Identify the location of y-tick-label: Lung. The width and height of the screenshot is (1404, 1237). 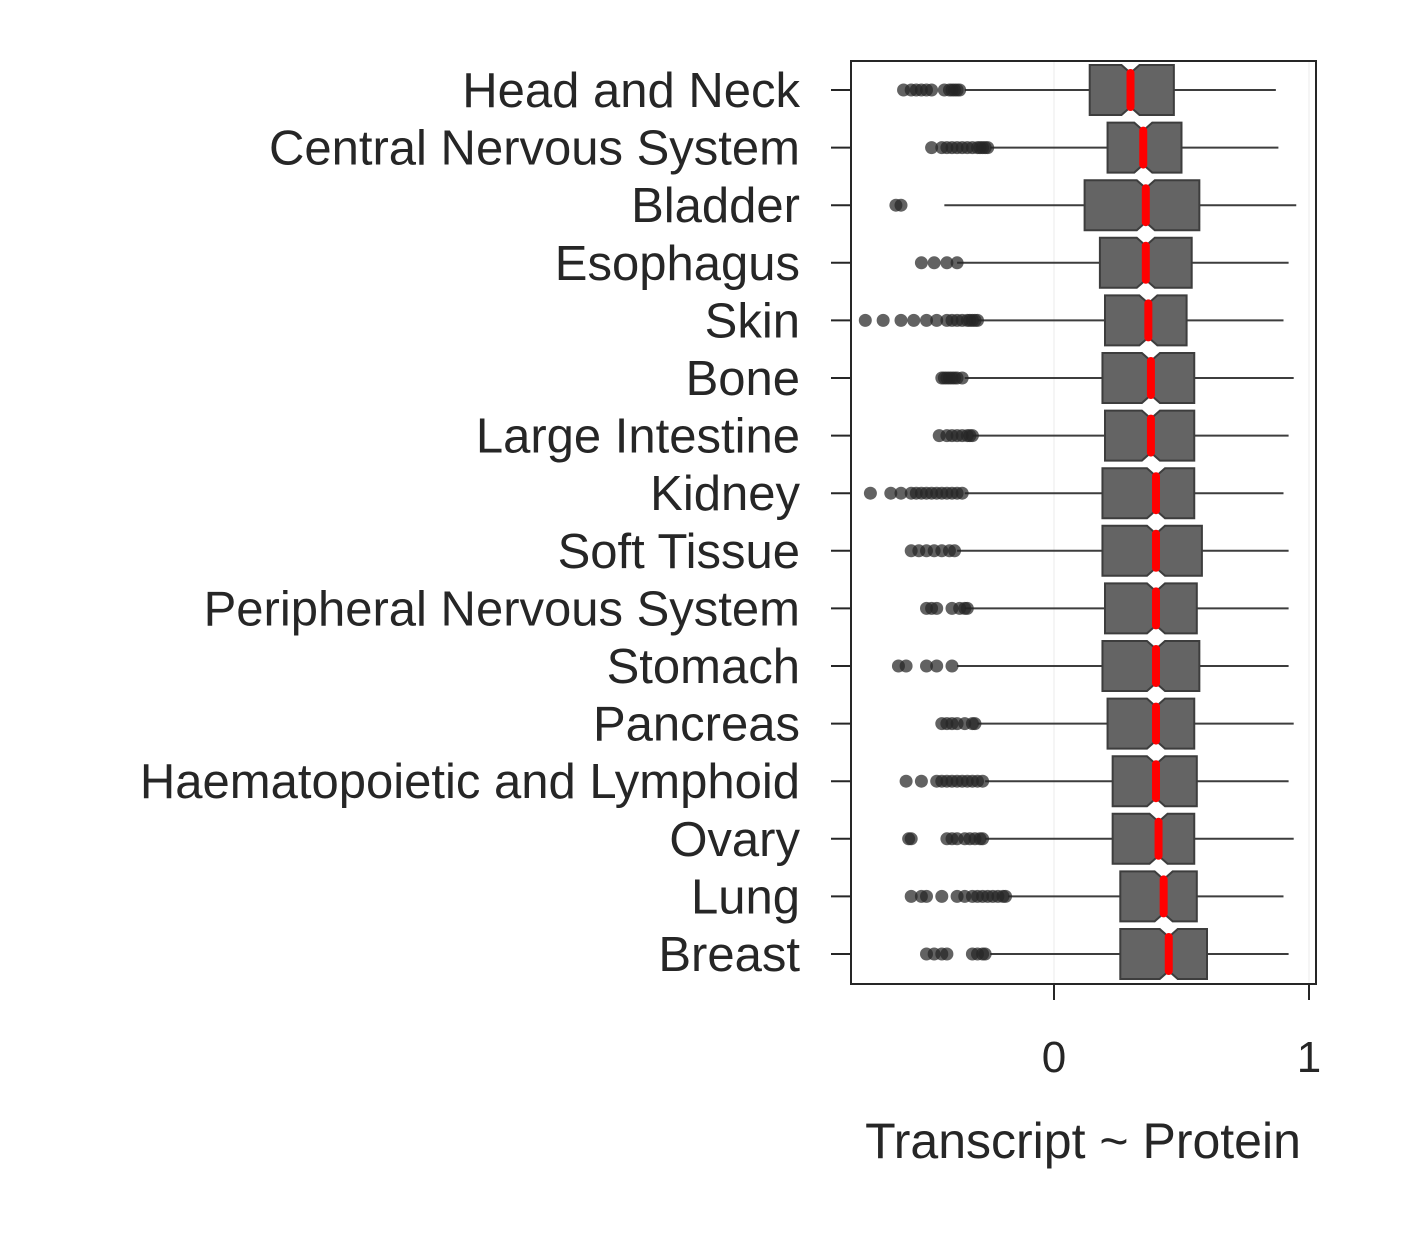
(745, 897).